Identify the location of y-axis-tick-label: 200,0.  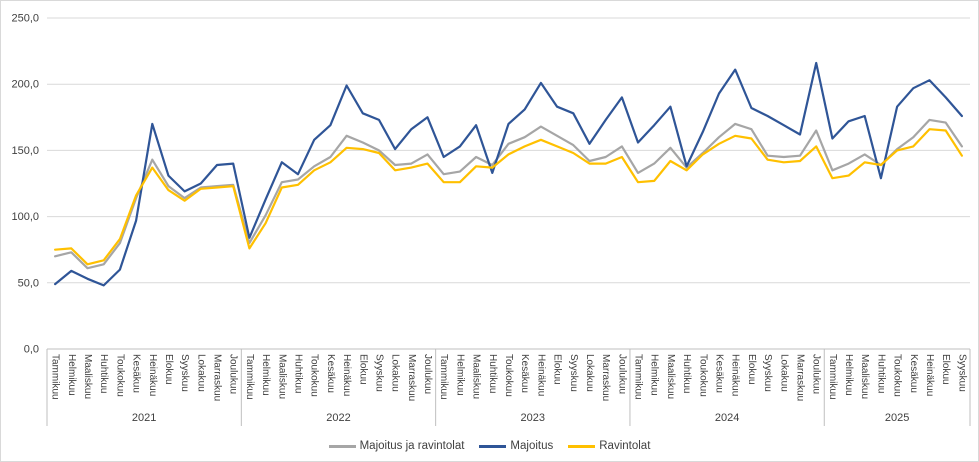
(25, 85).